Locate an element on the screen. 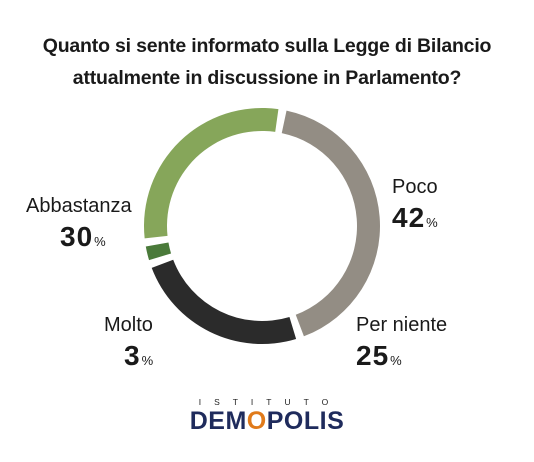 This screenshot has height=462, width=534. label-per-niente-value: 25% is located at coordinates (401, 358).